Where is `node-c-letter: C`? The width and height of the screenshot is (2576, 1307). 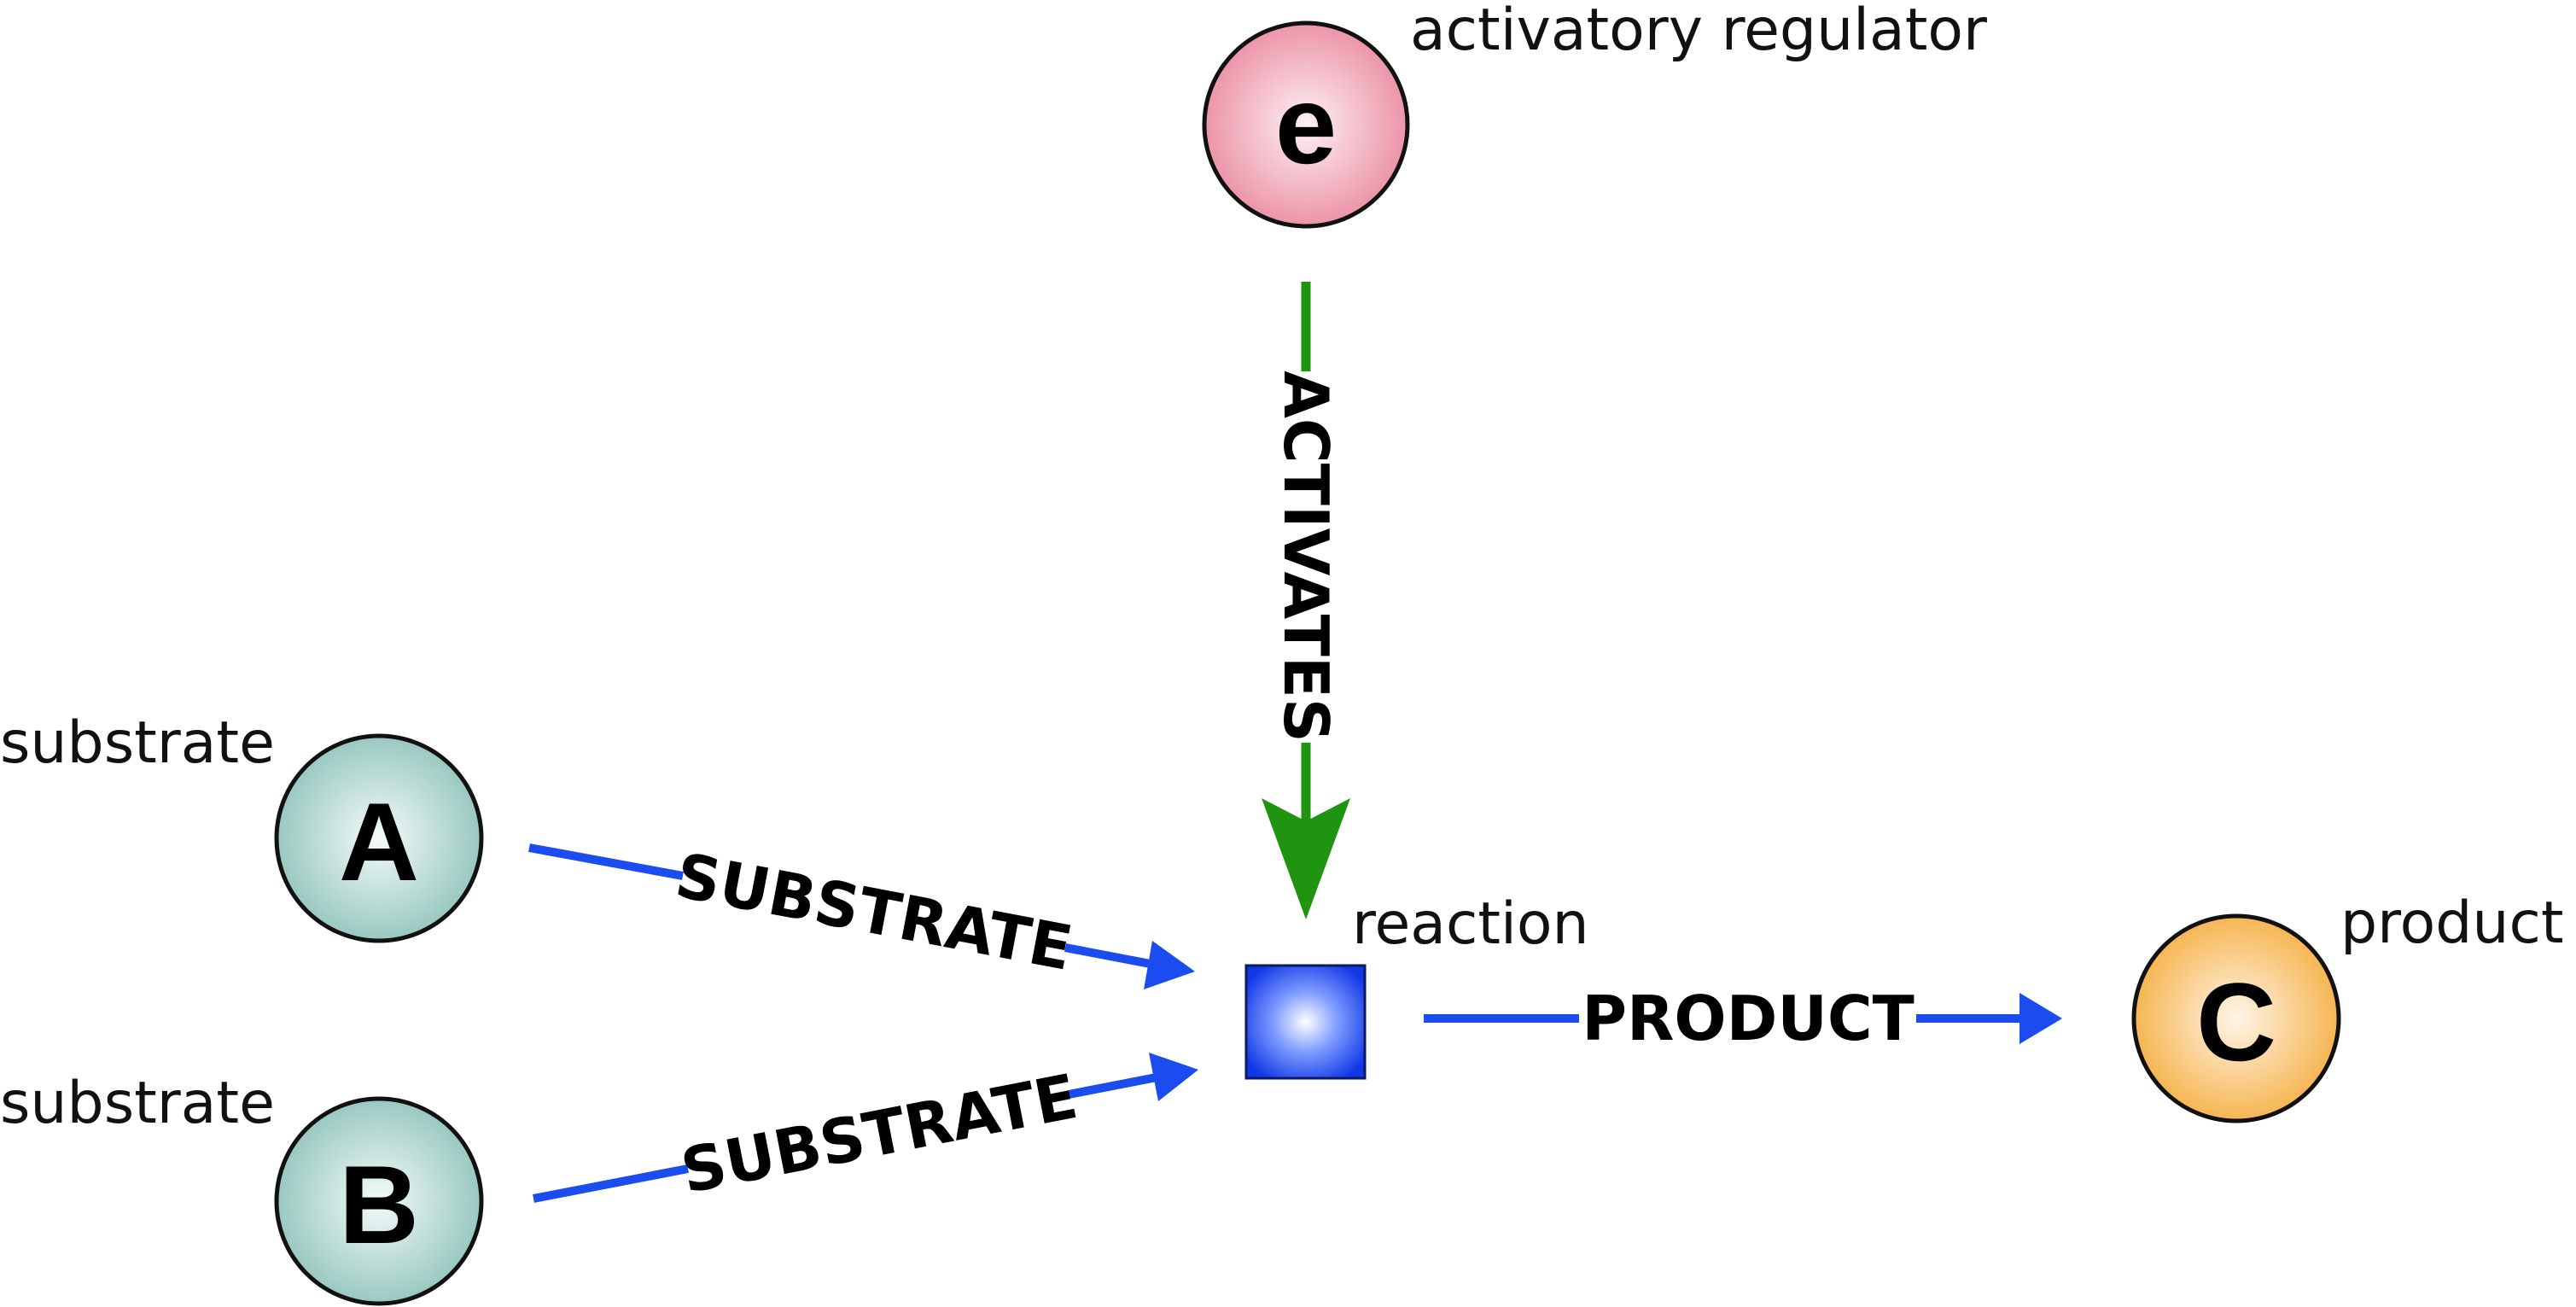
node-c-letter: C is located at coordinates (2236, 1022).